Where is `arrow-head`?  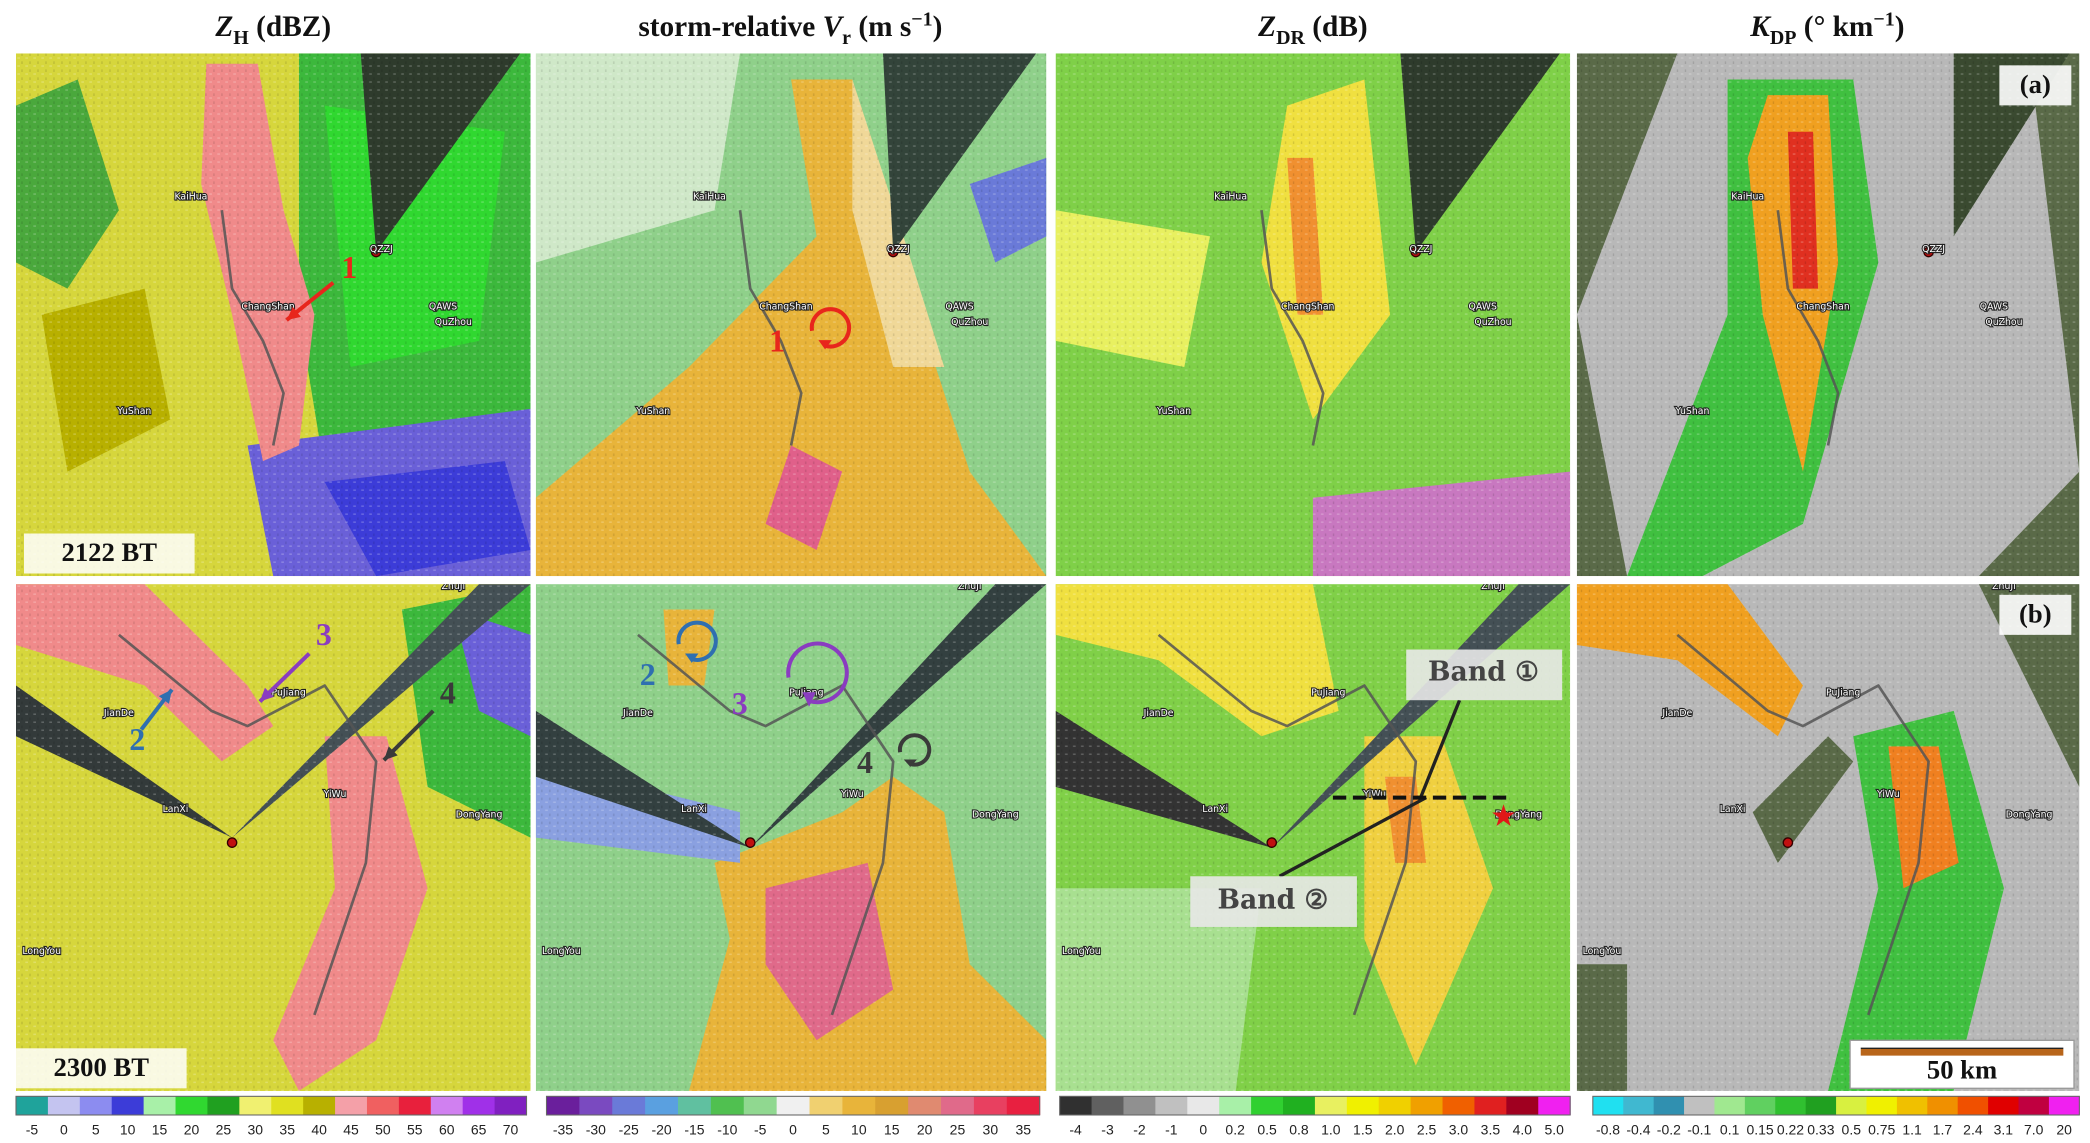 arrow-head is located at coordinates (293, 313).